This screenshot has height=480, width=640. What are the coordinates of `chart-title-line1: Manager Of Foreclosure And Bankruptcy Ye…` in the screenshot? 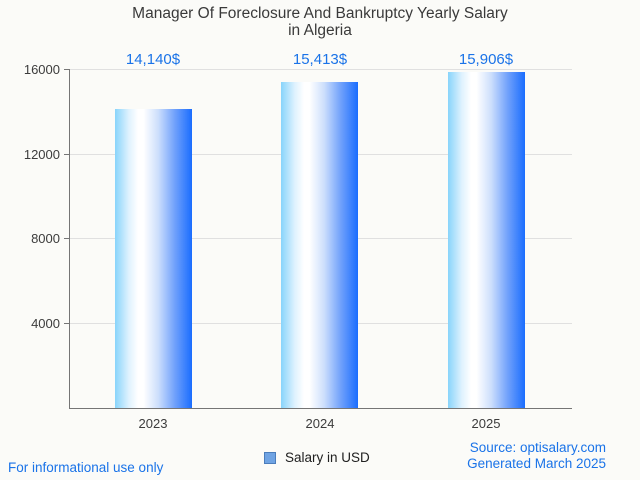 It's located at (320, 13).